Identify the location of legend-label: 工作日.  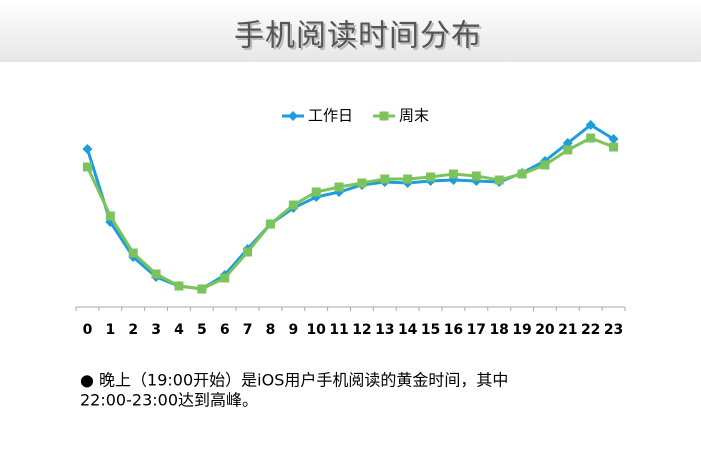
(330, 116).